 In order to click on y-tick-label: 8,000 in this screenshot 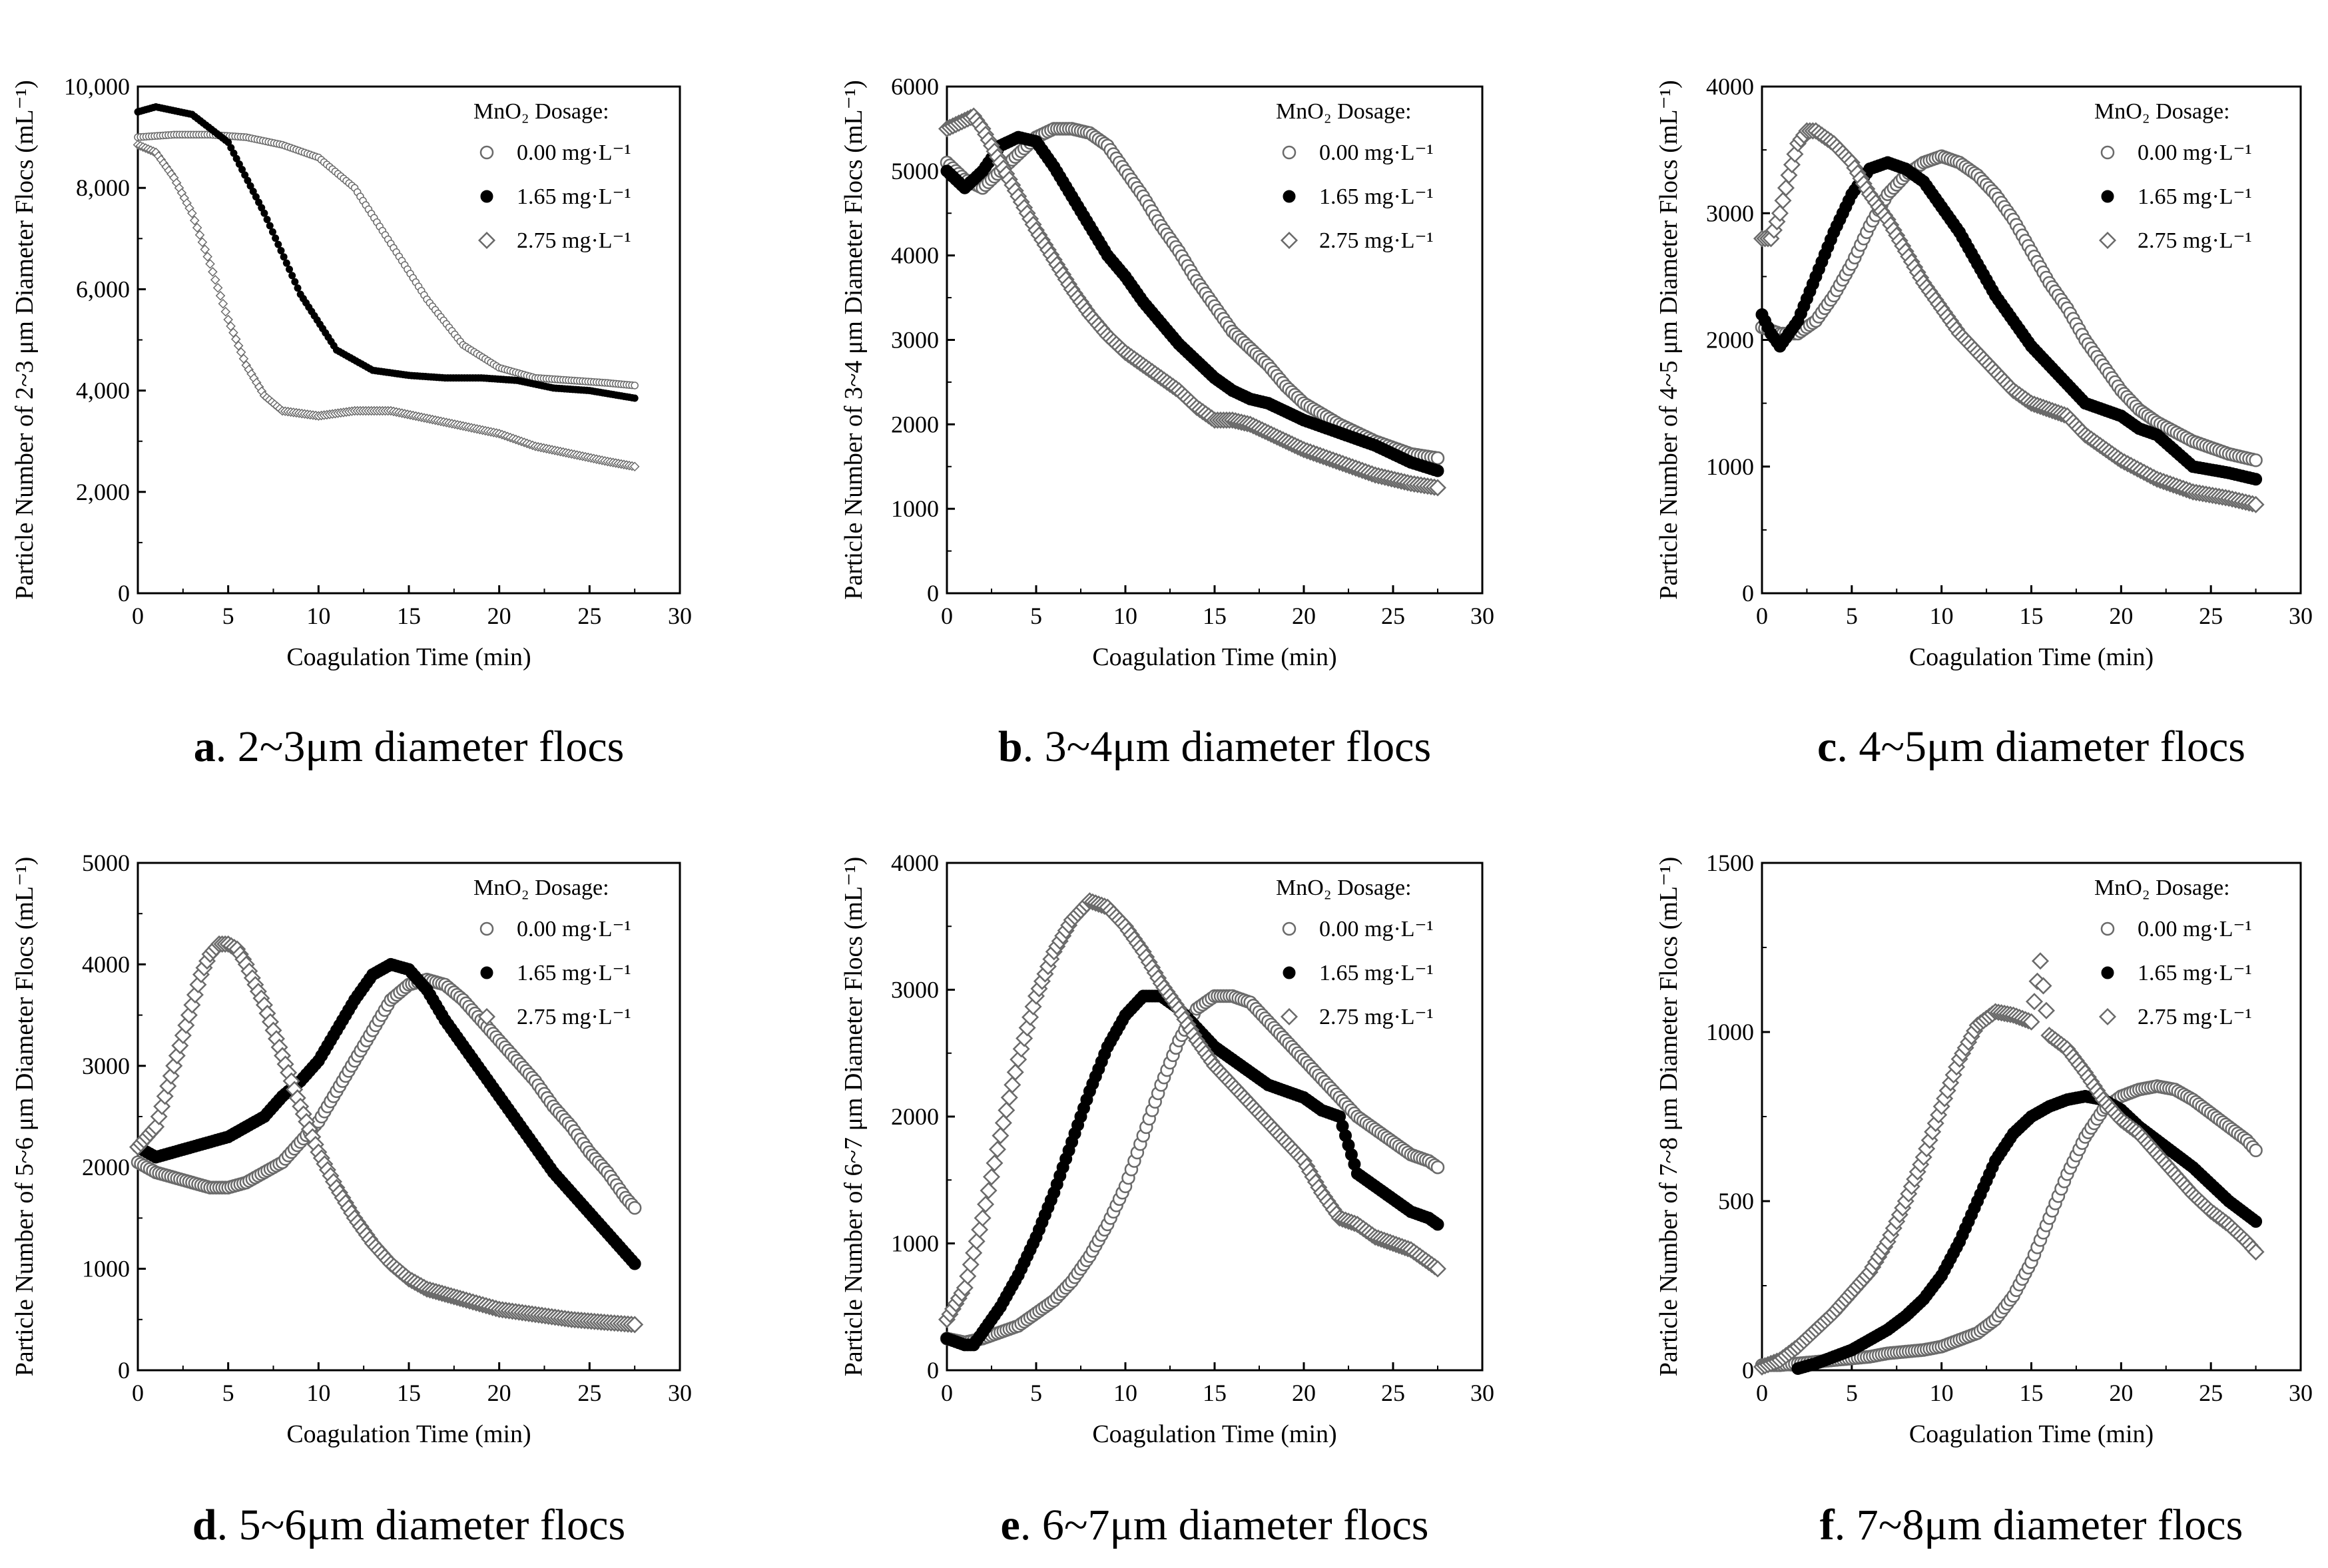, I will do `click(103, 187)`.